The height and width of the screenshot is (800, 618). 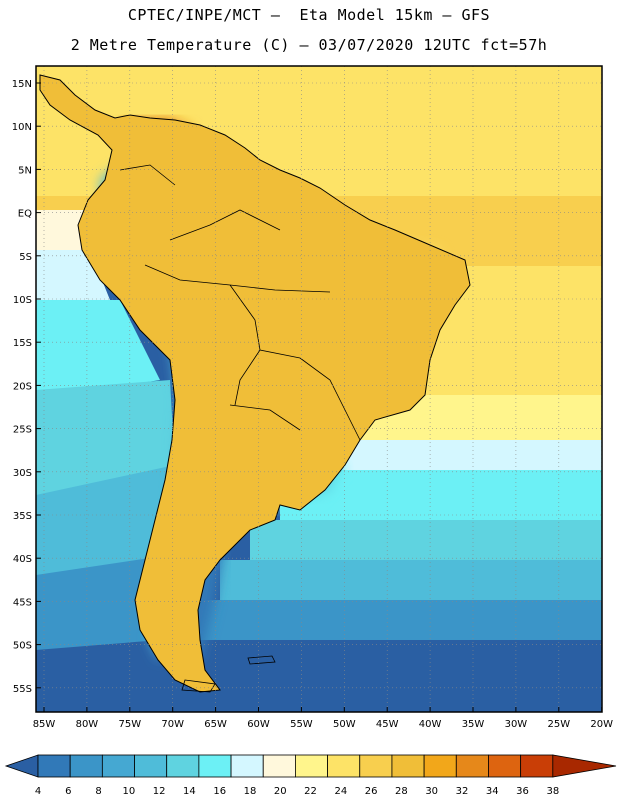 What do you see at coordinates (68, 791) in the screenshot?
I see `colorbar-label: 6` at bounding box center [68, 791].